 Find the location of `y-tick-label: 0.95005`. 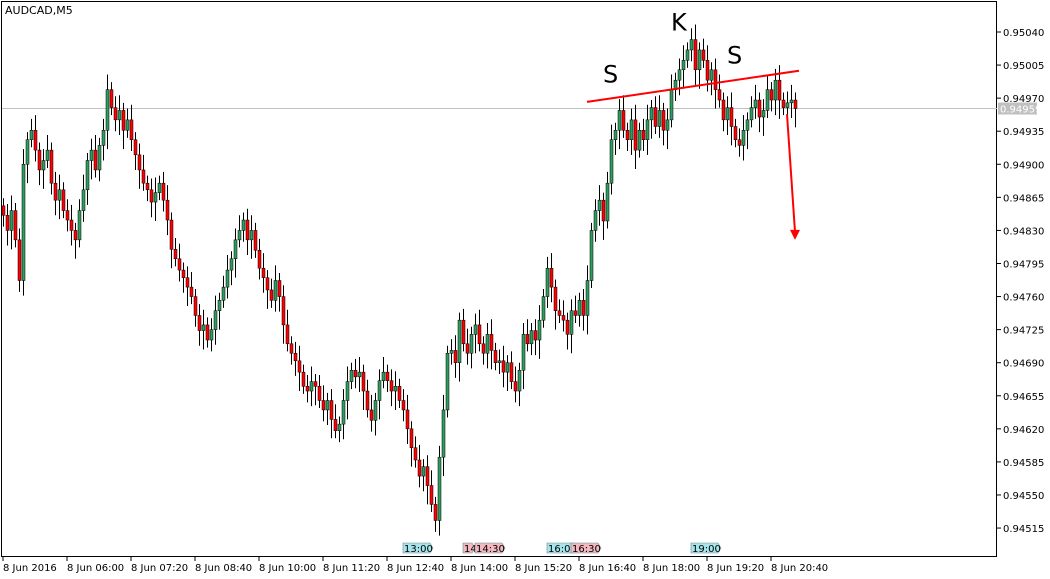

y-tick-label: 0.95005 is located at coordinates (1023, 66).